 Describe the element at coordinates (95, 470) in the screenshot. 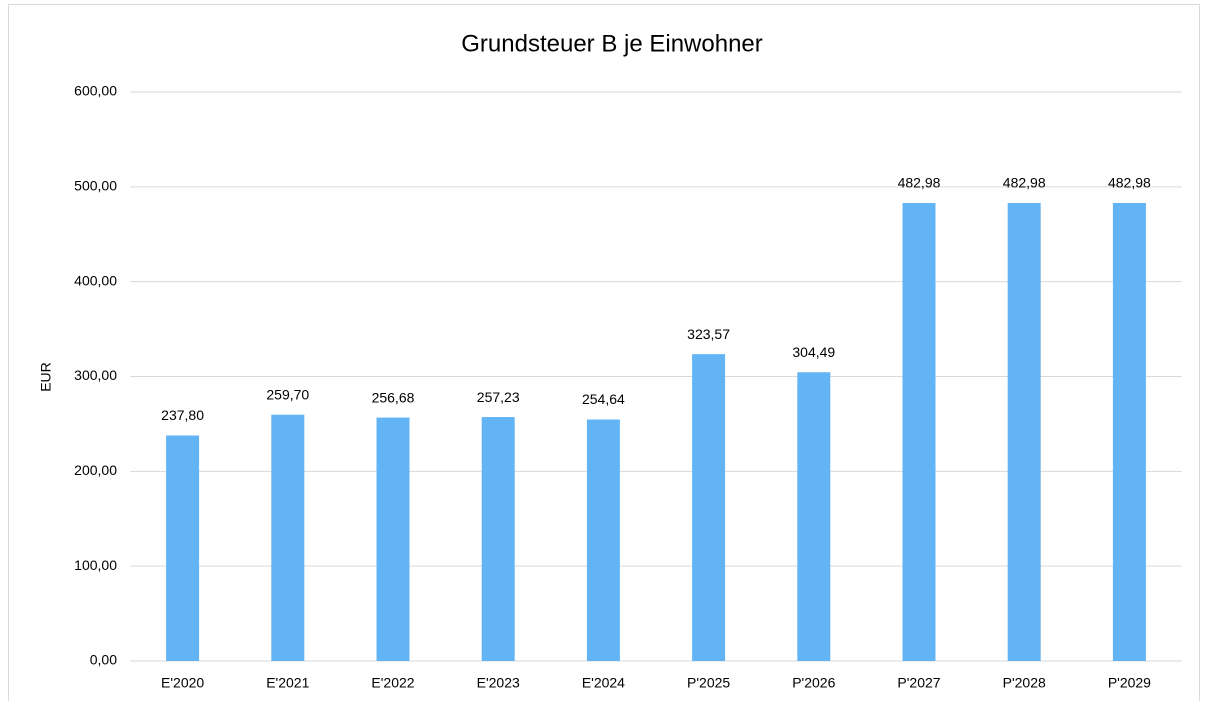

I see `y-tick-label: 200,00` at that location.